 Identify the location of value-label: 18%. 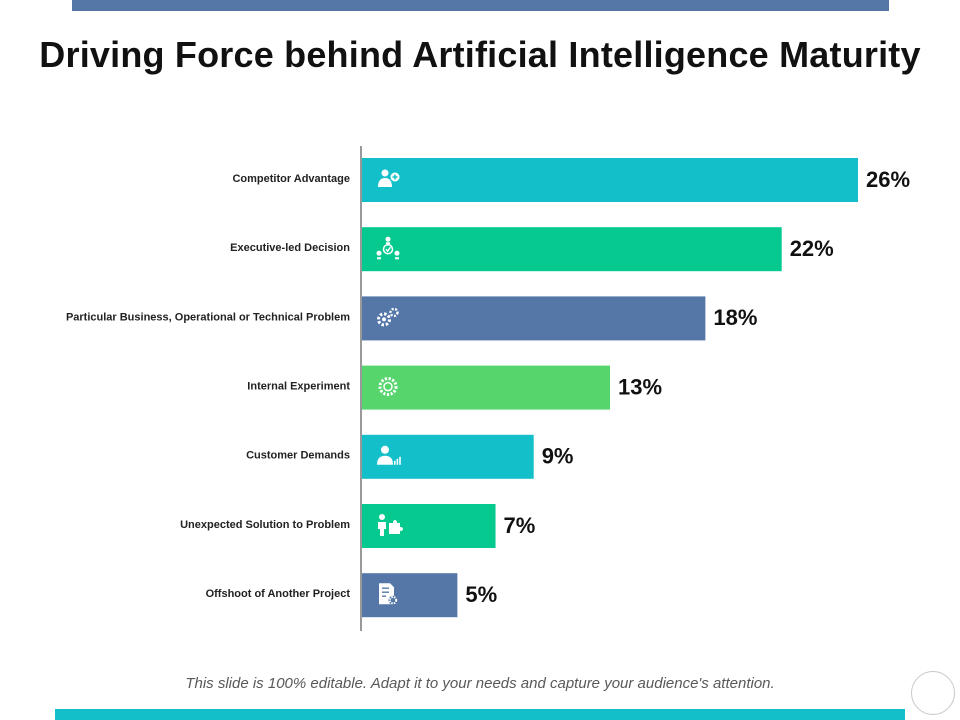
(735, 317).